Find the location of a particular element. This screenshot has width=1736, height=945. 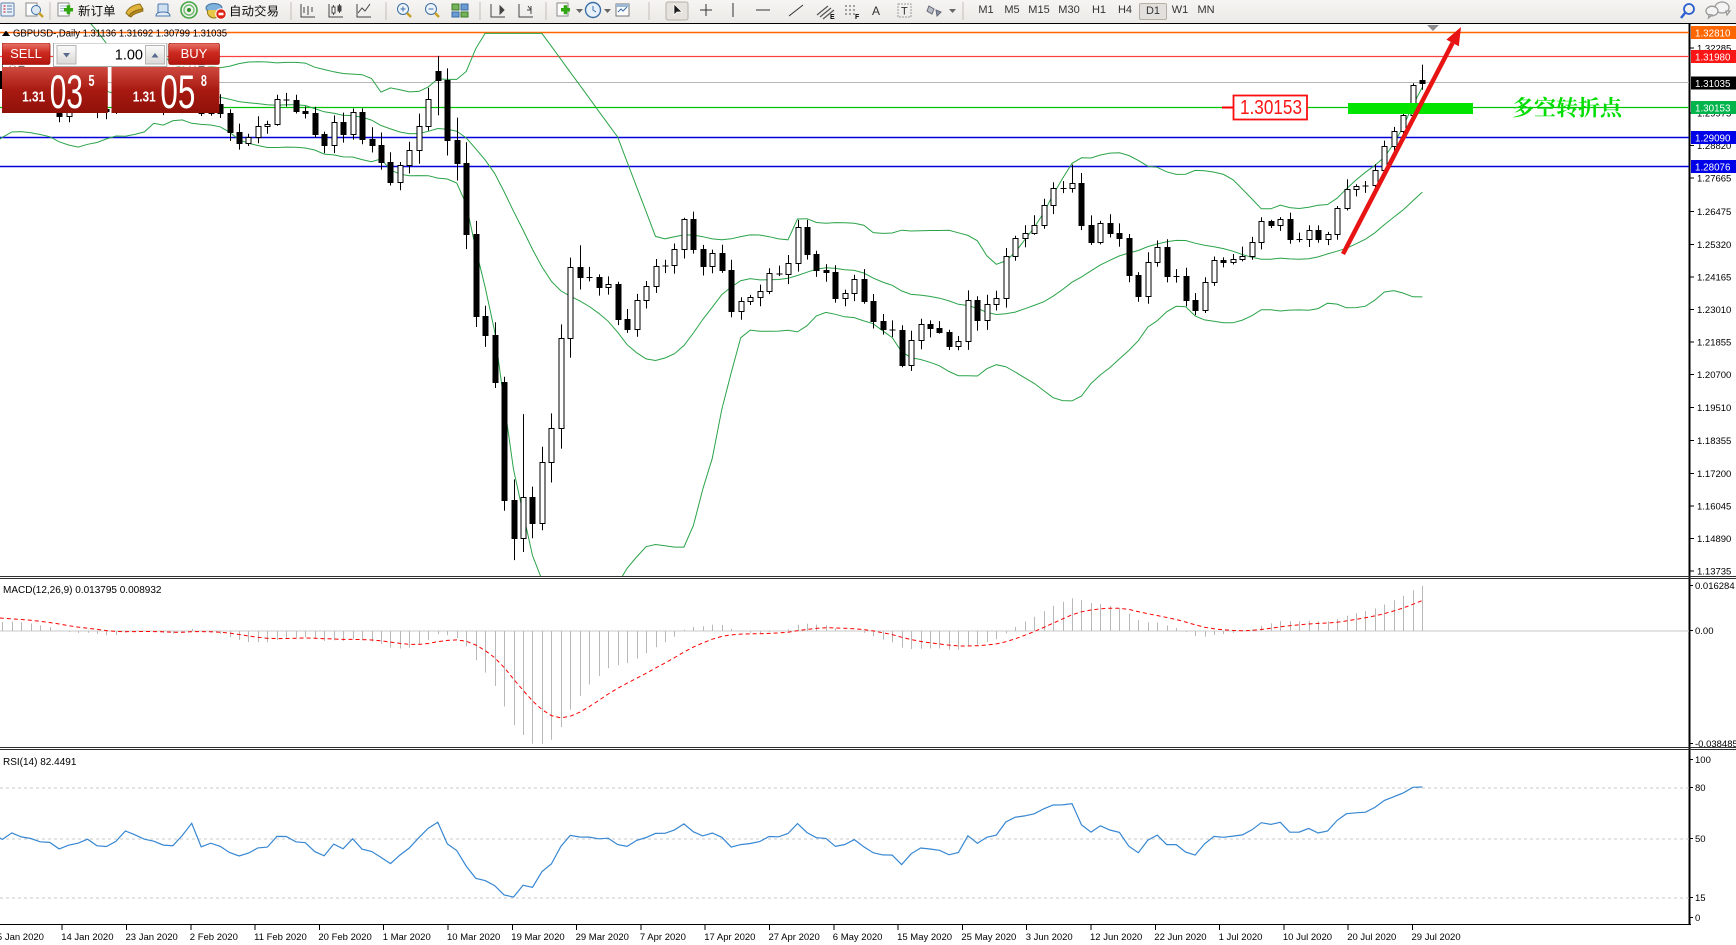

svg-text: 25 May 2020 is located at coordinates (988, 937).